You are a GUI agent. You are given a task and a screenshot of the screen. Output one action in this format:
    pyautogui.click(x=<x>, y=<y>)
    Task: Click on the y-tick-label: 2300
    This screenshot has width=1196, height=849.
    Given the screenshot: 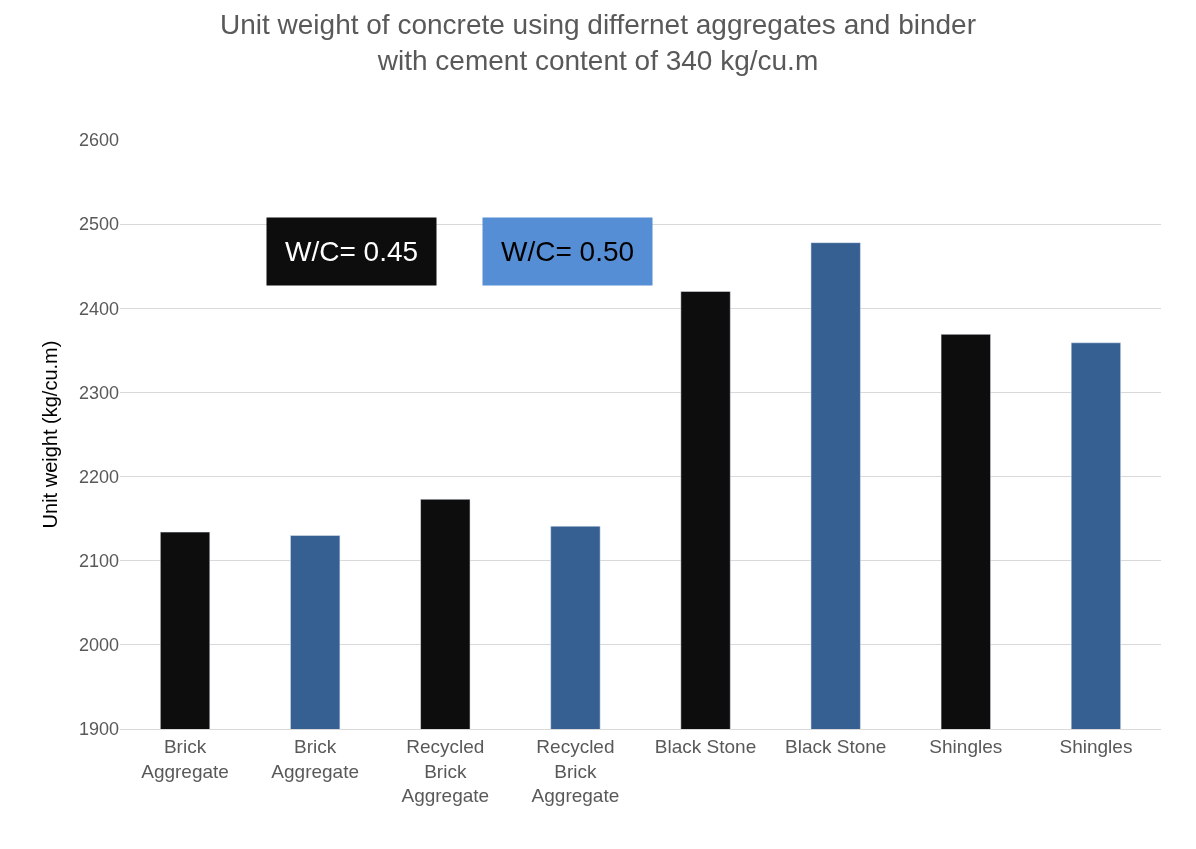 What is the action you would take?
    pyautogui.click(x=98, y=392)
    